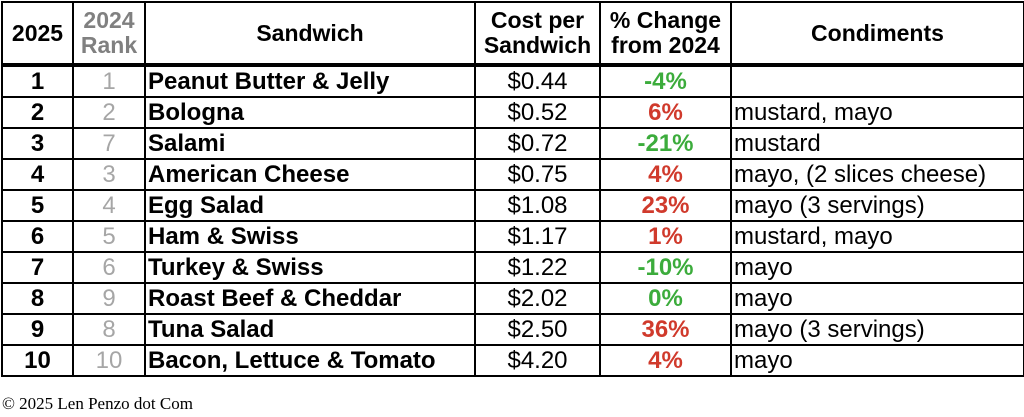  Describe the element at coordinates (310, 360) in the screenshot. I see `sandwich-name-cell: Bacon, Lettuce & Tomato` at that location.